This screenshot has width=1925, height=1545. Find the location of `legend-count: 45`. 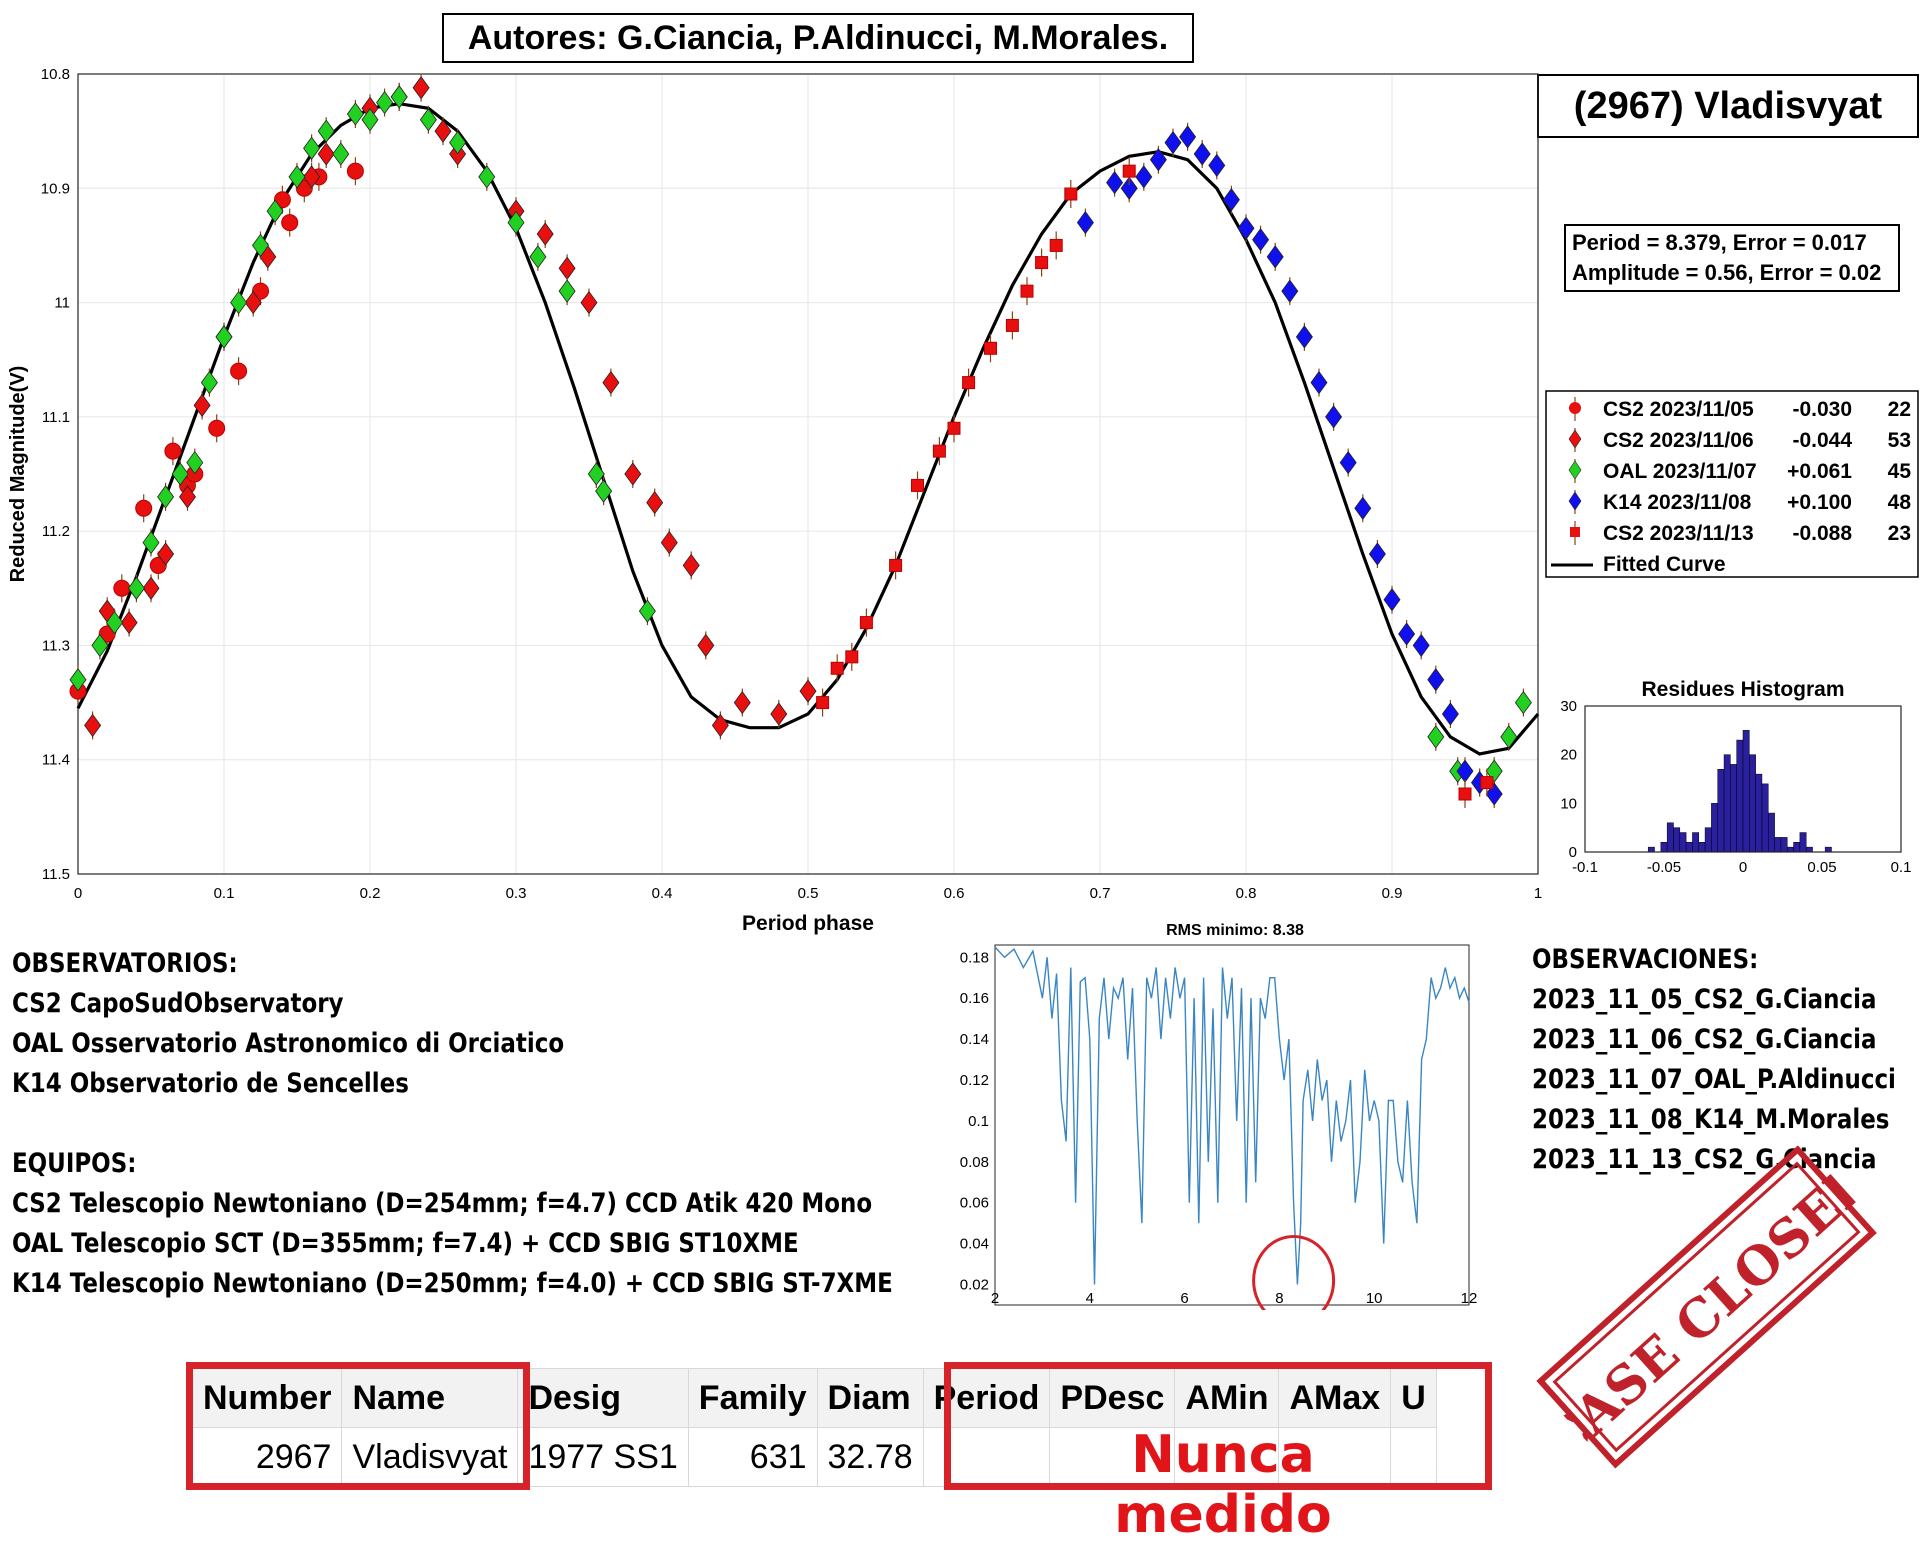

legend-count: 45 is located at coordinates (1900, 471).